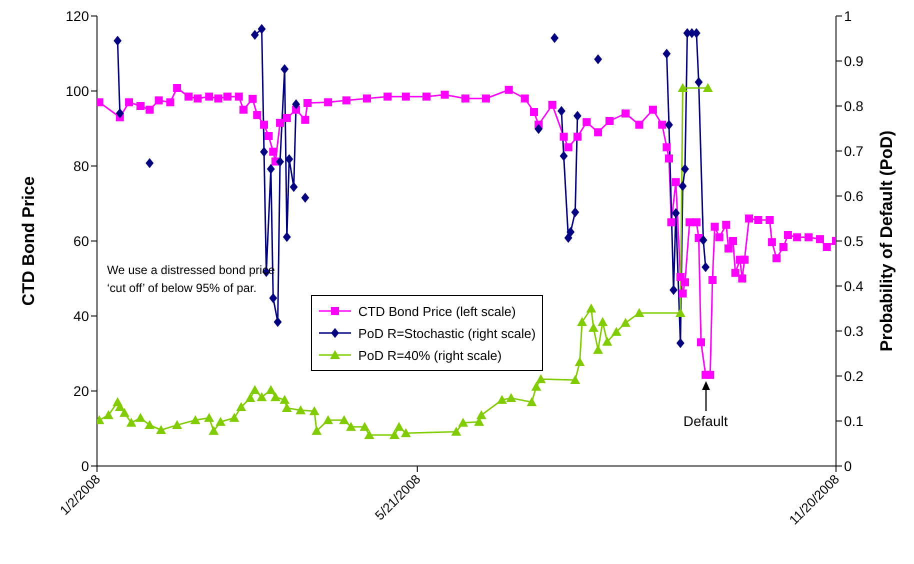  Describe the element at coordinates (705, 420) in the screenshot. I see `annotation: Default` at that location.